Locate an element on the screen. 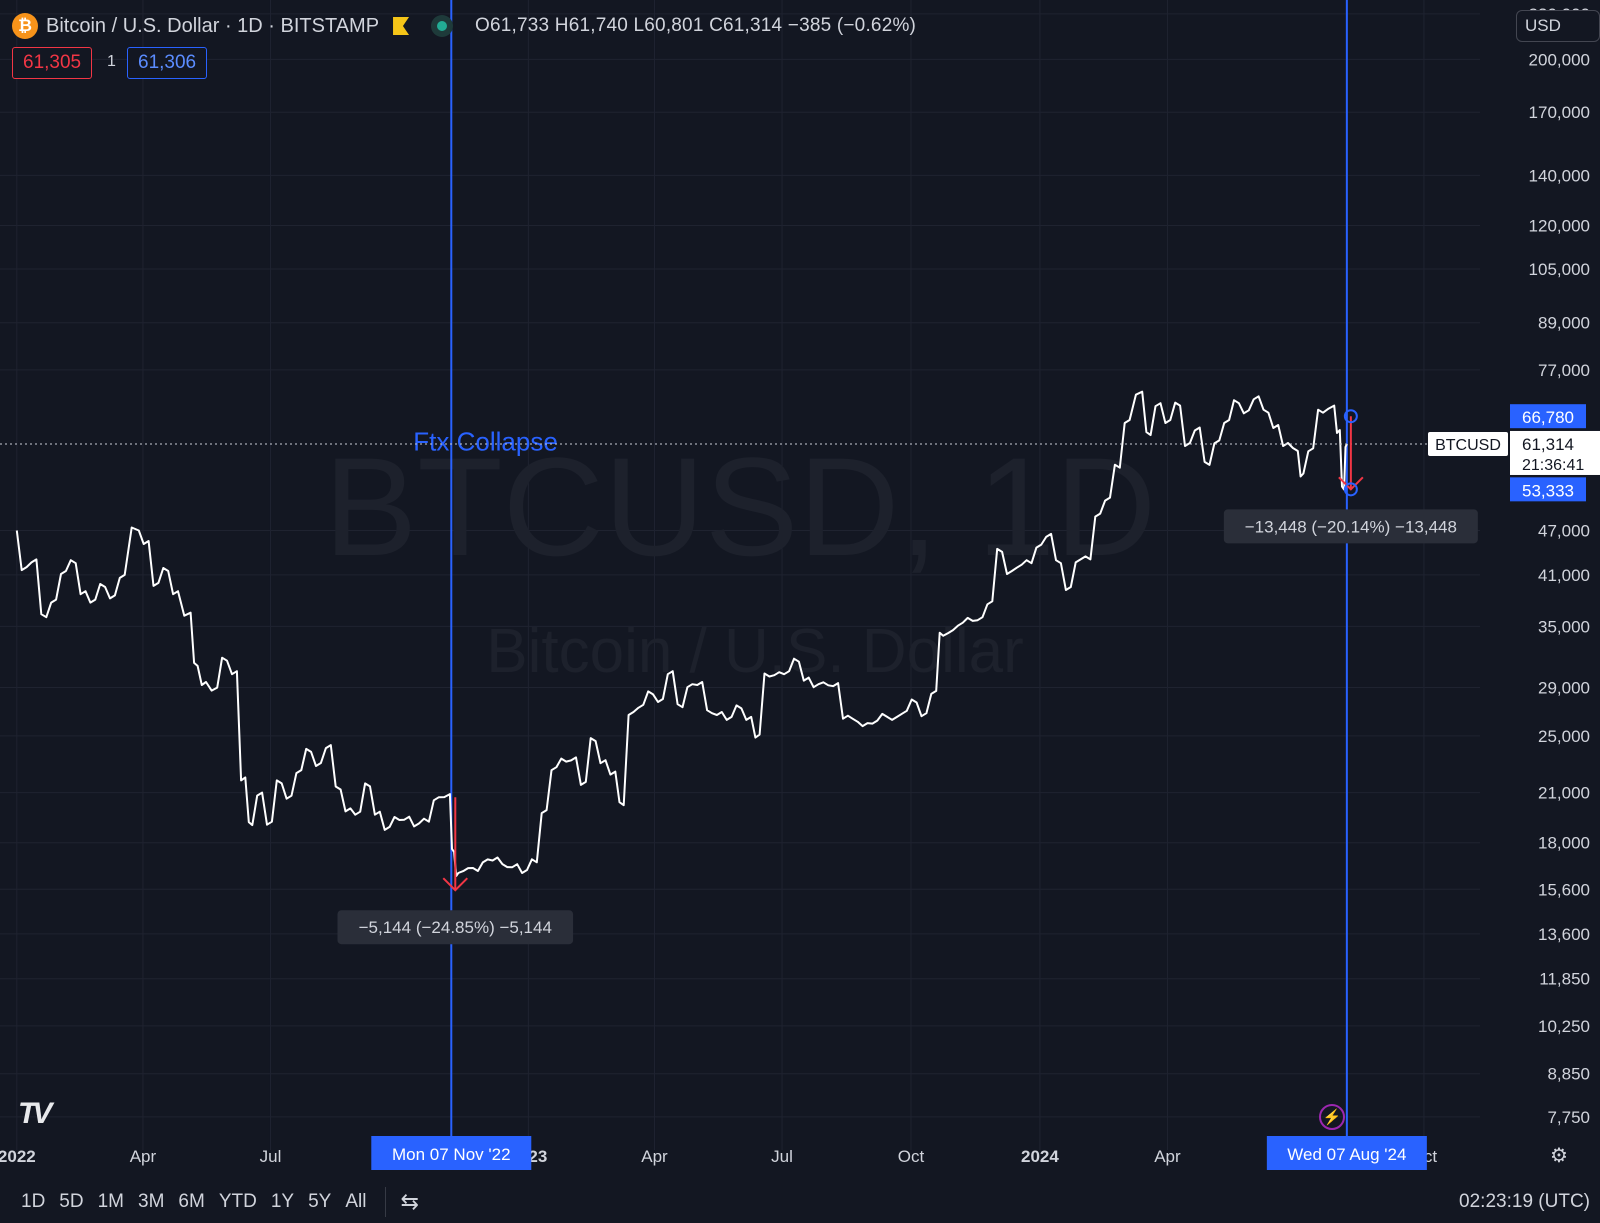  y-tick-label: 18,000 is located at coordinates (1564, 843).